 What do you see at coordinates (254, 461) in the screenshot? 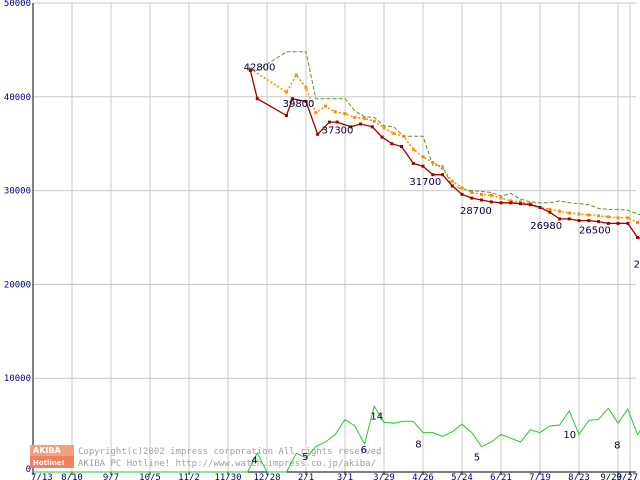
I see `data-label: 4` at bounding box center [254, 461].